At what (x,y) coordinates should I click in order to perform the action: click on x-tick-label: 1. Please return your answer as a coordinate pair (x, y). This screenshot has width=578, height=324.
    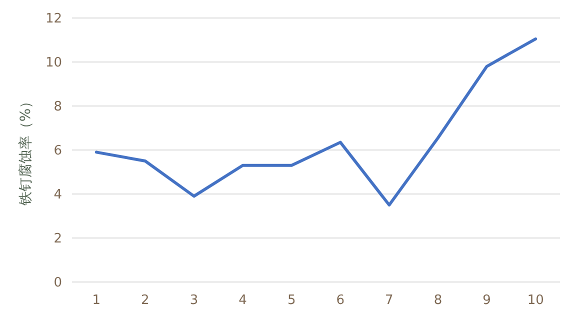
    Looking at the image, I should click on (96, 300).